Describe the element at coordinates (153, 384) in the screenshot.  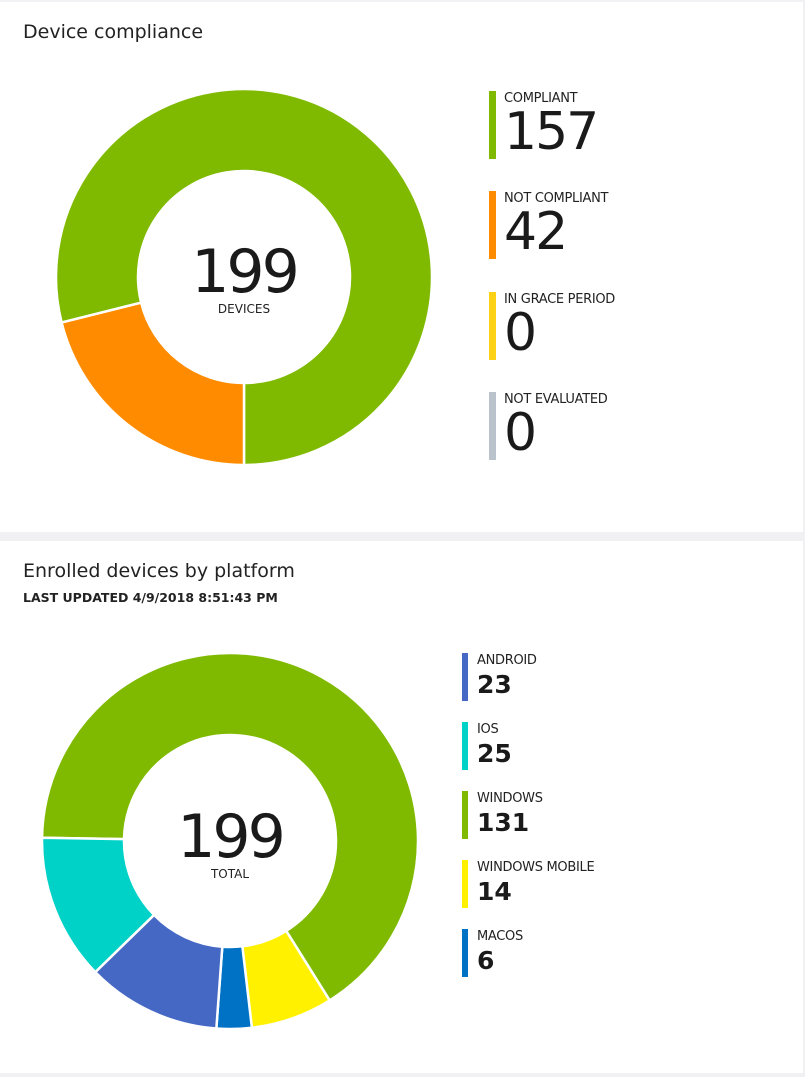
I see `slice-not-compliant` at that location.